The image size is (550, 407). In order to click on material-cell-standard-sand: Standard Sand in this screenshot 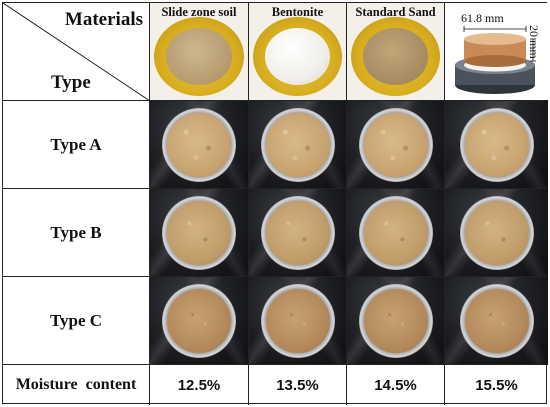, I will do `click(396, 52)`.